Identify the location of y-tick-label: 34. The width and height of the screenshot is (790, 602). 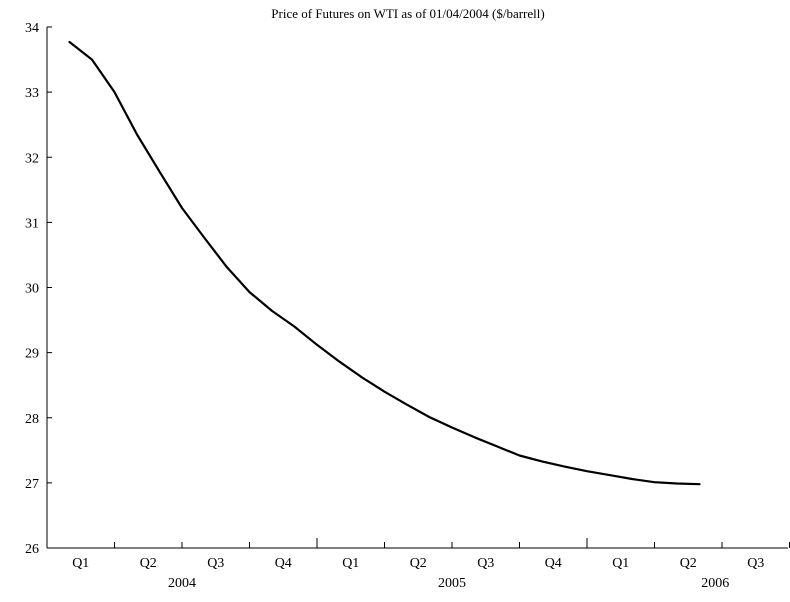
(32, 28).